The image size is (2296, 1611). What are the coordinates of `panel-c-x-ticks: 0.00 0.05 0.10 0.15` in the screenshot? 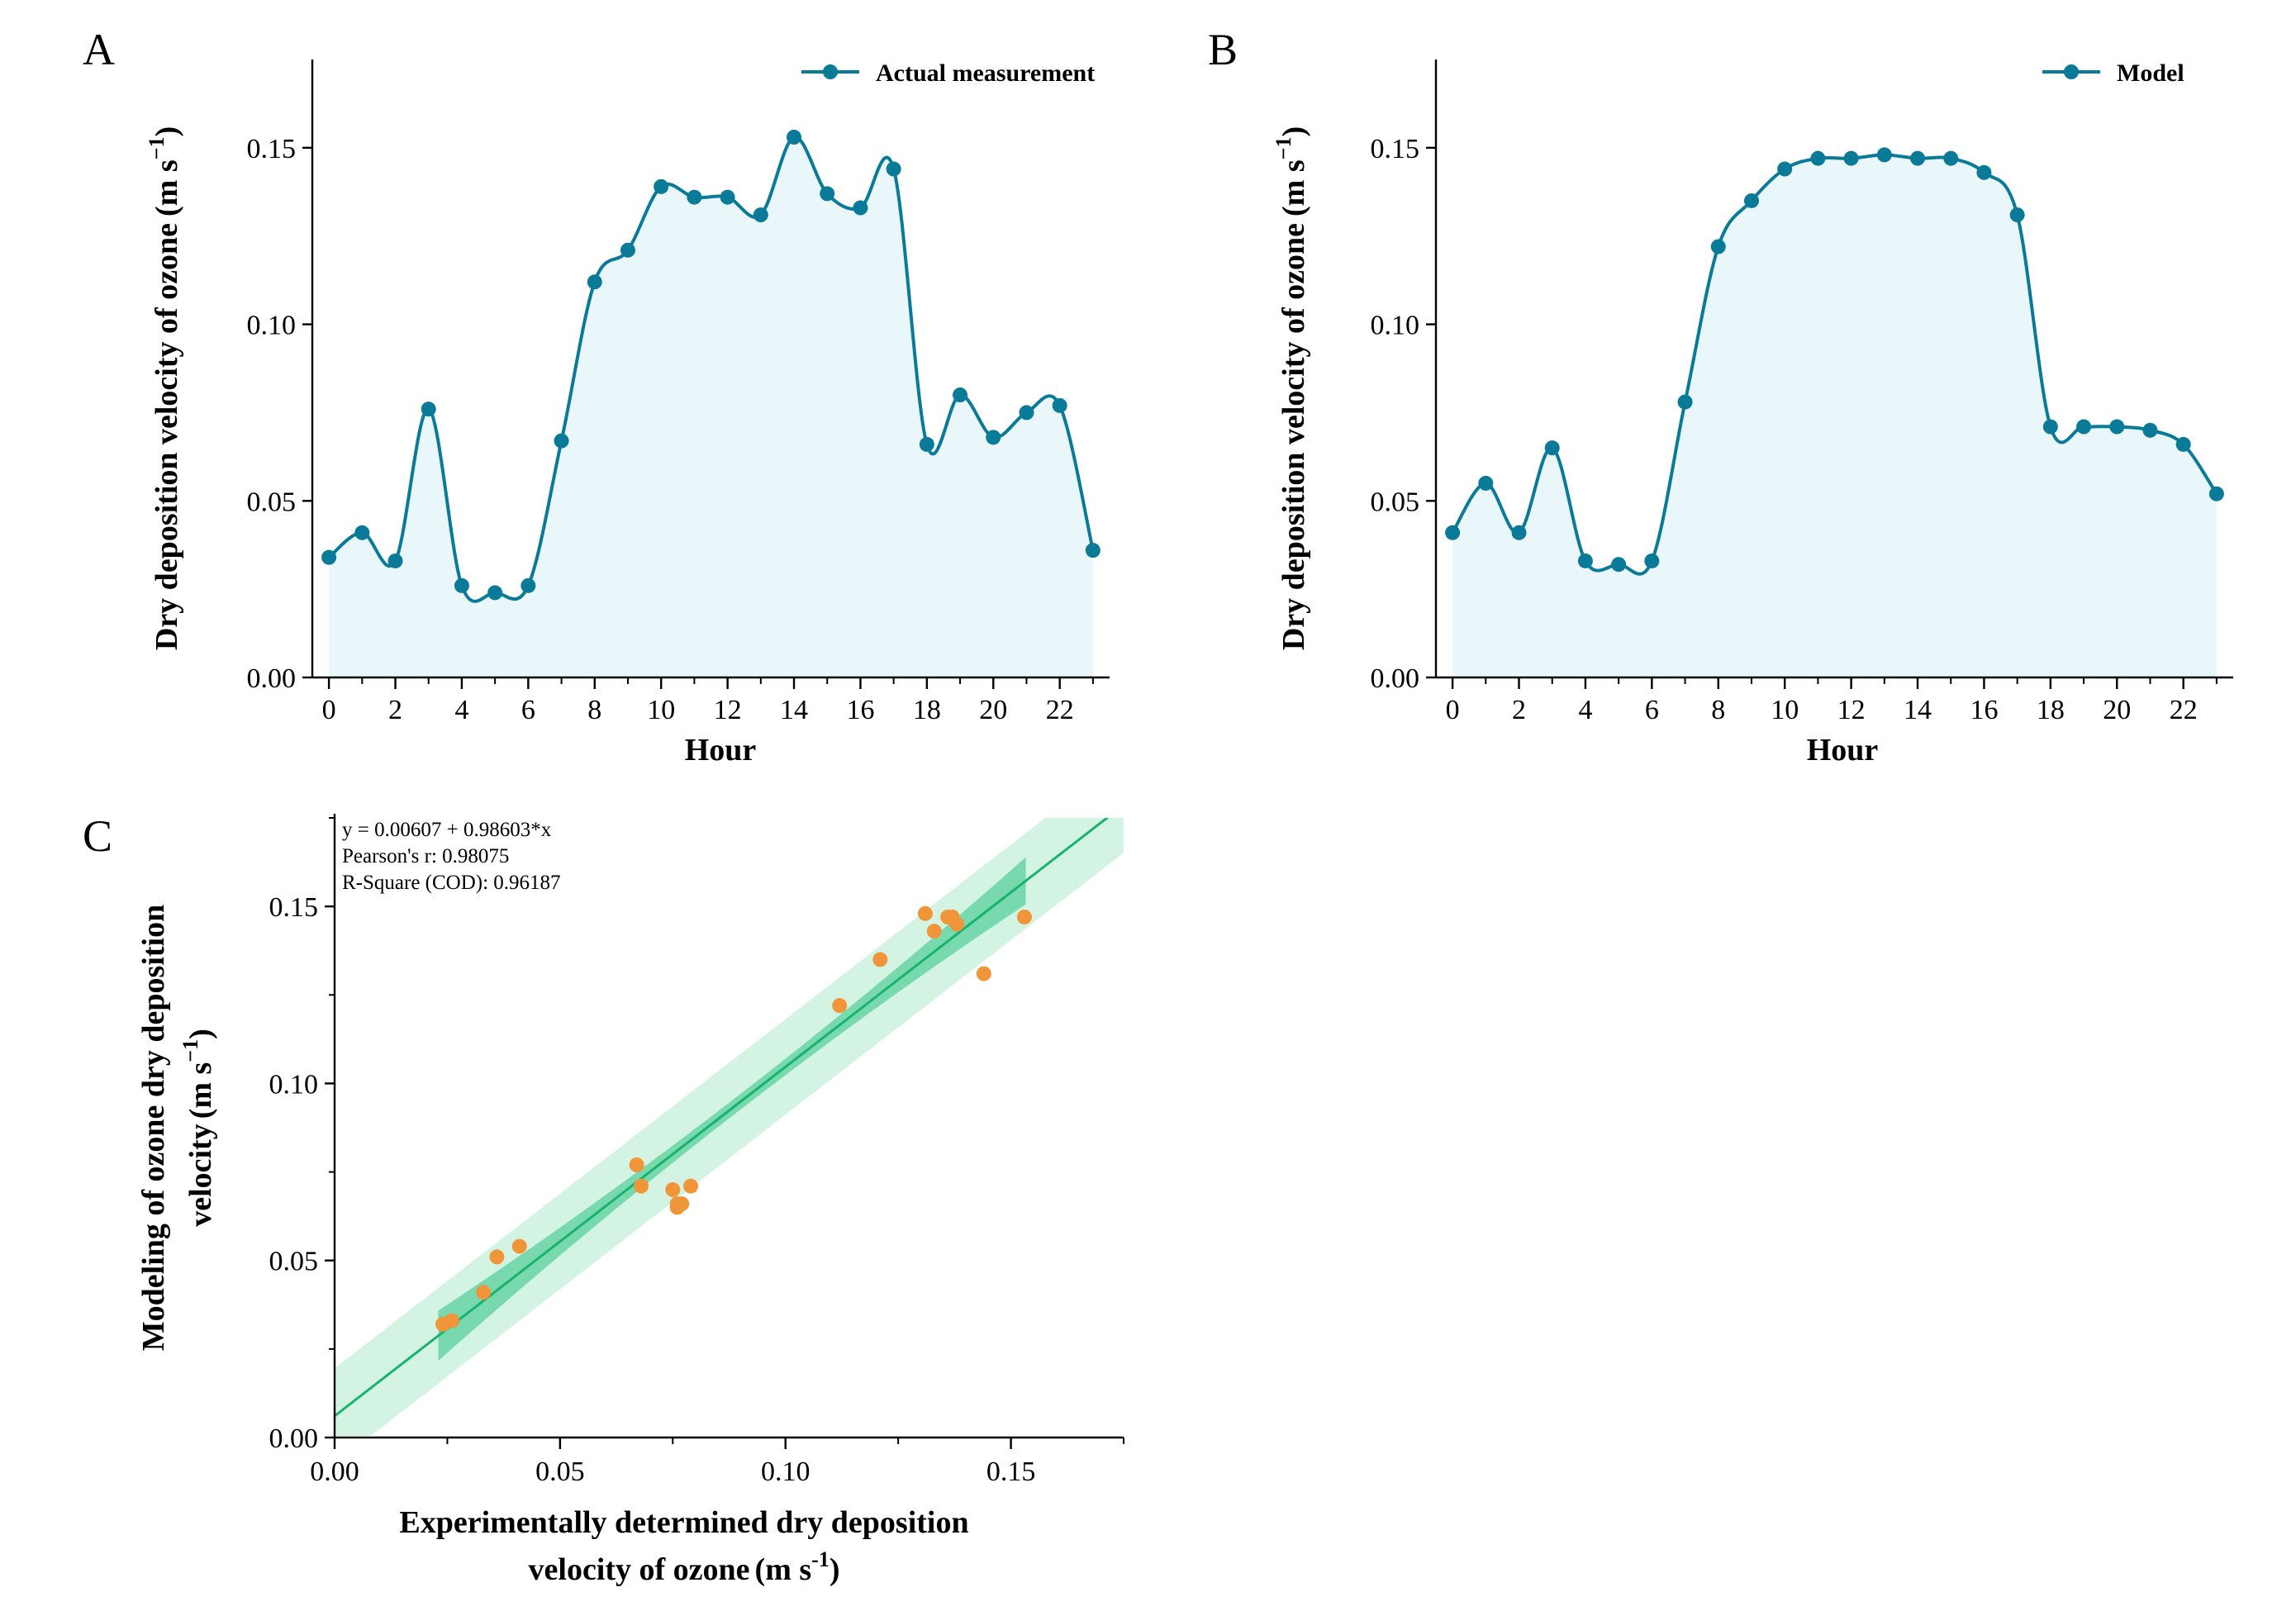 It's located at (717, 1462).